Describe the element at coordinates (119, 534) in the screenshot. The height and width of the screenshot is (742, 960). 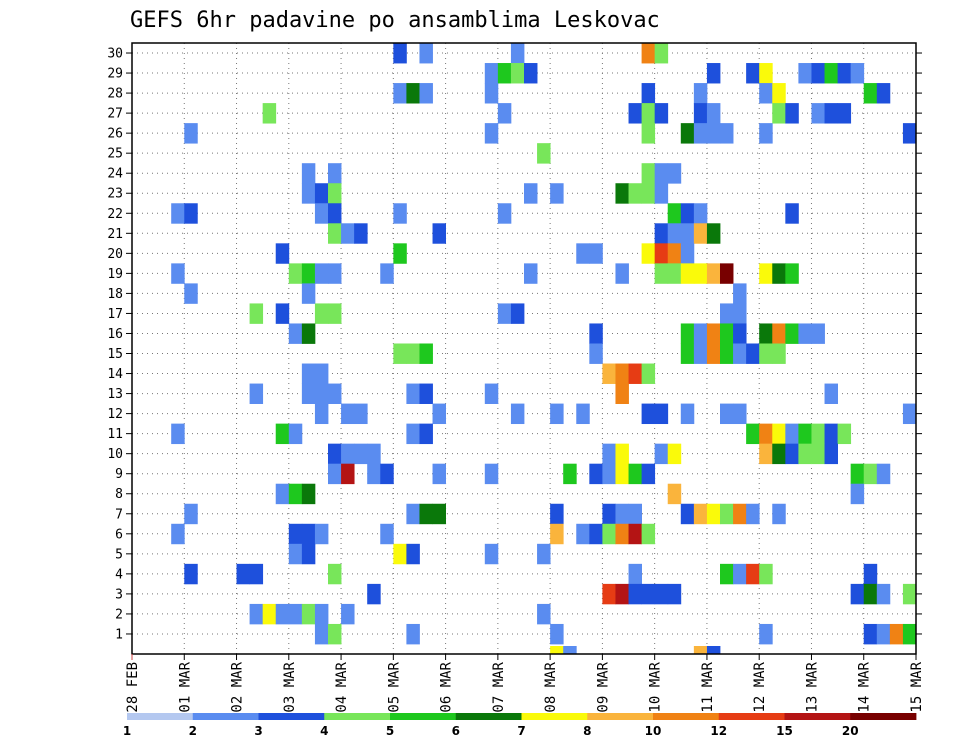
I see `y-tick-label: 6` at that location.